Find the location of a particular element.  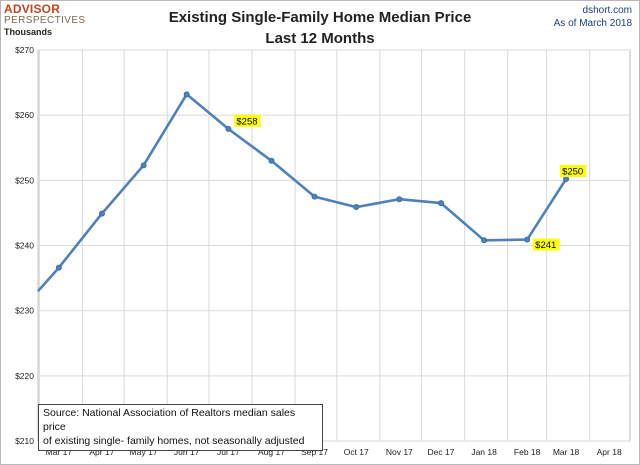

y-tick-label: $240 is located at coordinates (24, 246).